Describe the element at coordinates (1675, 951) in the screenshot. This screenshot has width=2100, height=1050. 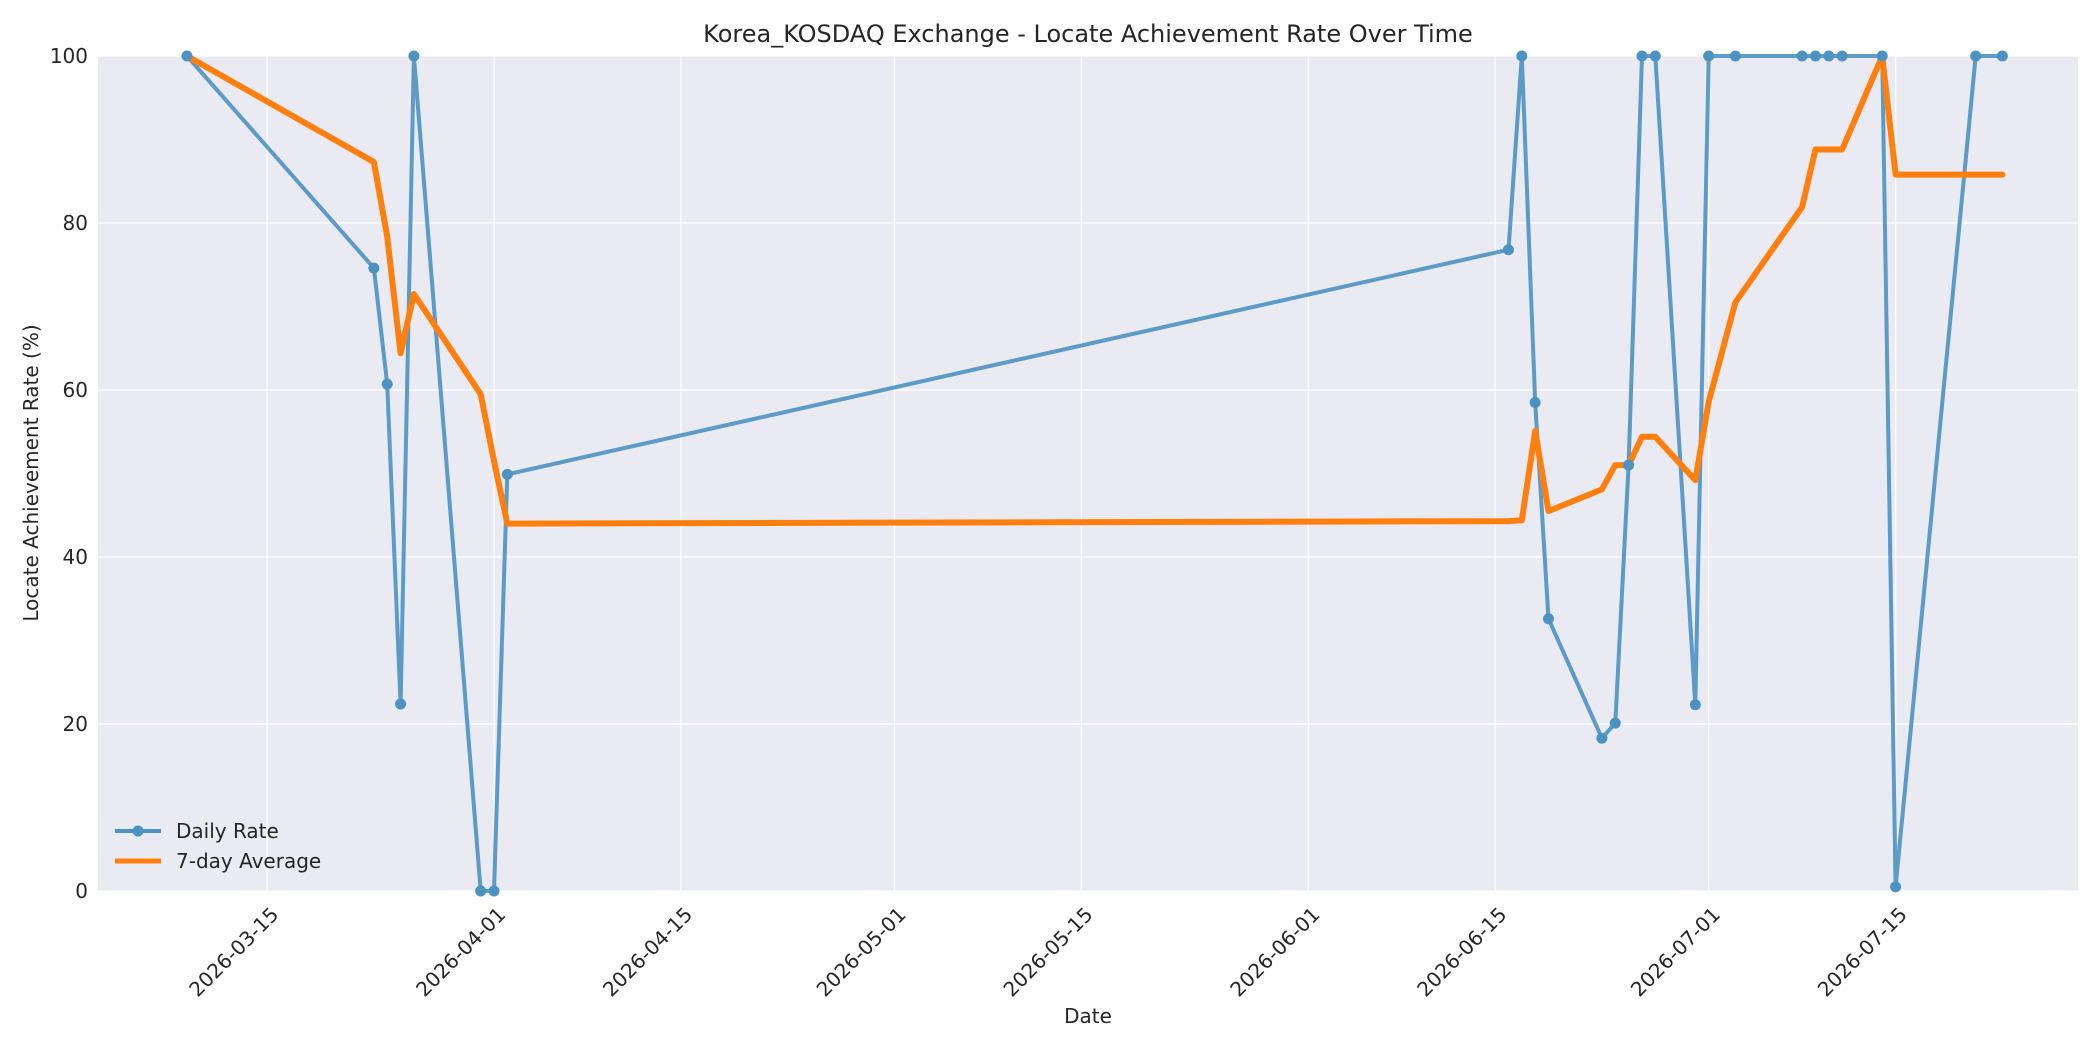
I see `x-tick-label: 2026-07-01` at that location.